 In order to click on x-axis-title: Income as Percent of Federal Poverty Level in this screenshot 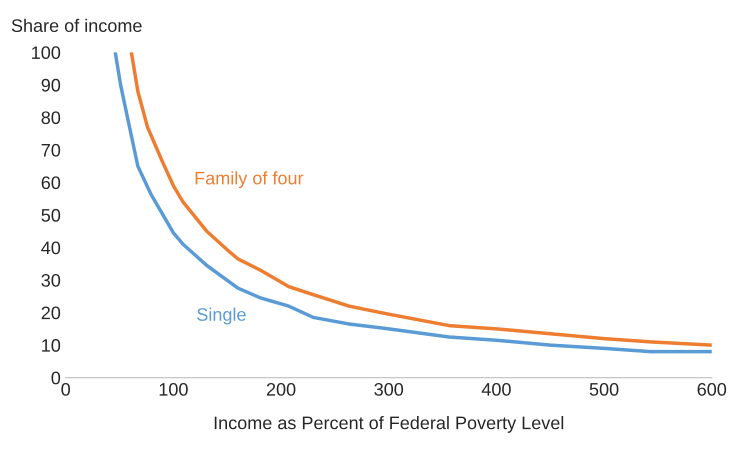, I will do `click(389, 424)`.